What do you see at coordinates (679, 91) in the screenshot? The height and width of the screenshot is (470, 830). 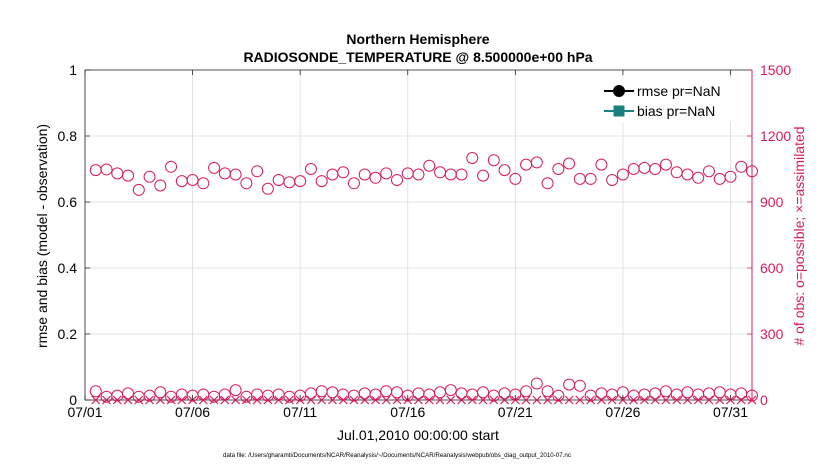 I see `legend-rmse-label: rmse pr=NaN` at bounding box center [679, 91].